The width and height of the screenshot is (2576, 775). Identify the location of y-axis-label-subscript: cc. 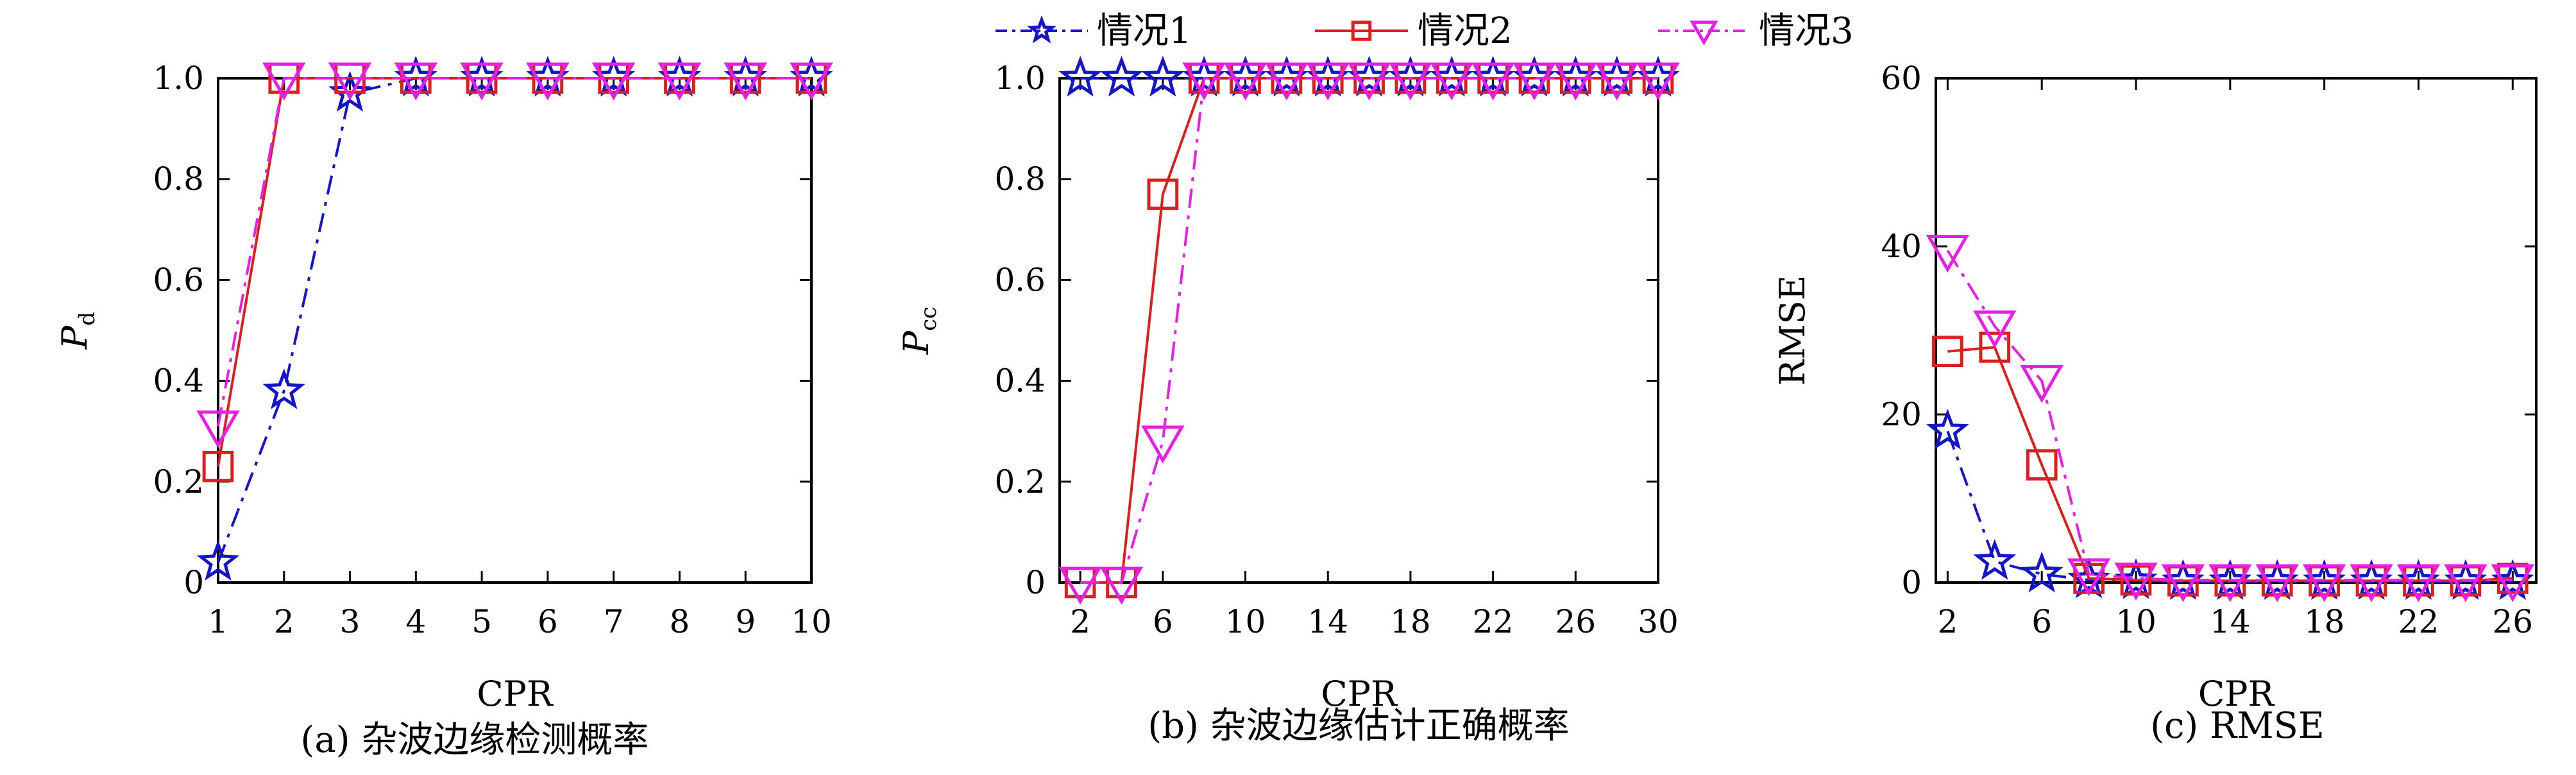
(929, 319).